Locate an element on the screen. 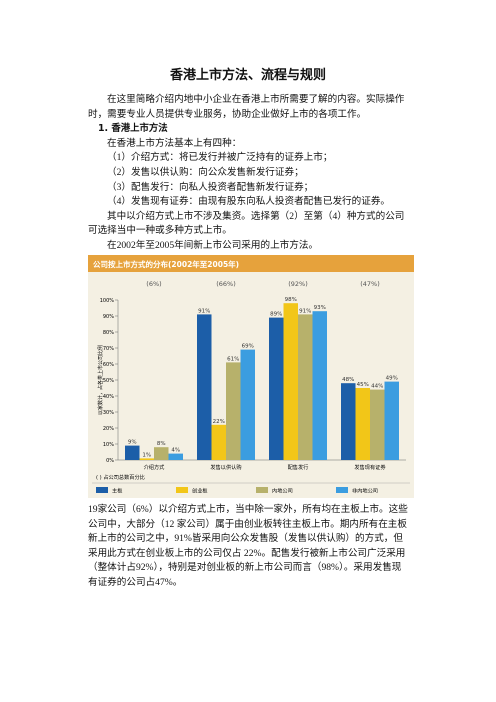 The image size is (496, 702). text-line: （1）介绍方式：将已发行并被广泛持有的证券上市； is located at coordinates (220, 158).